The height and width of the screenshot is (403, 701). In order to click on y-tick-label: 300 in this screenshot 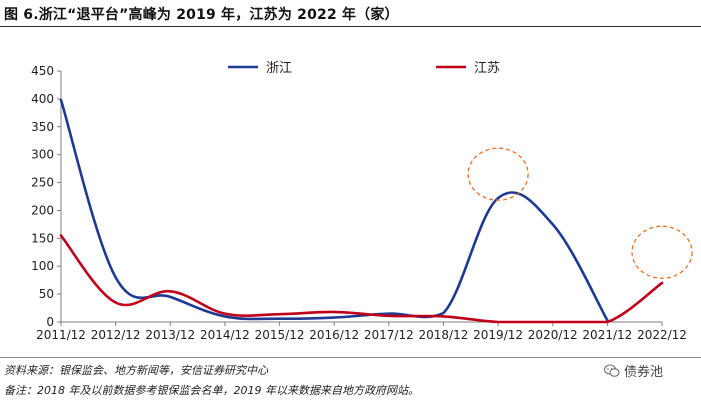, I will do `click(42, 155)`.